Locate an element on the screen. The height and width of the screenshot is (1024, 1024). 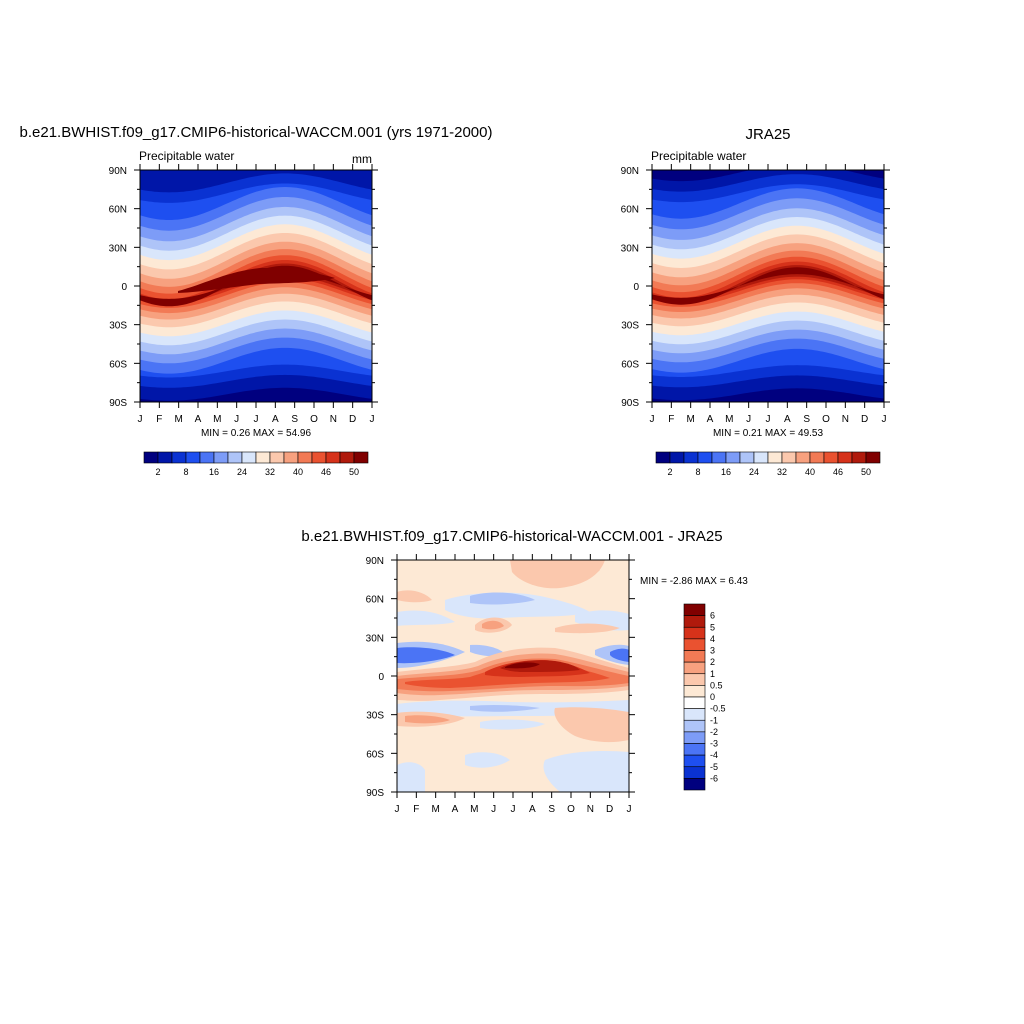
colorbar-label: -3 is located at coordinates (714, 744).